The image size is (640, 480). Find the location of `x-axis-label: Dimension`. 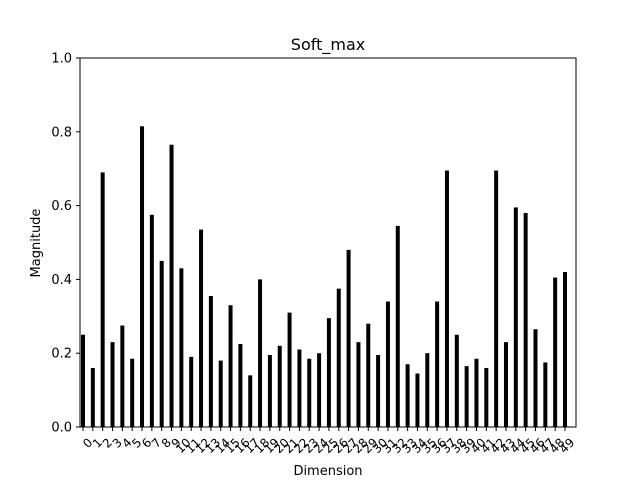

x-axis-label: Dimension is located at coordinates (327, 471).